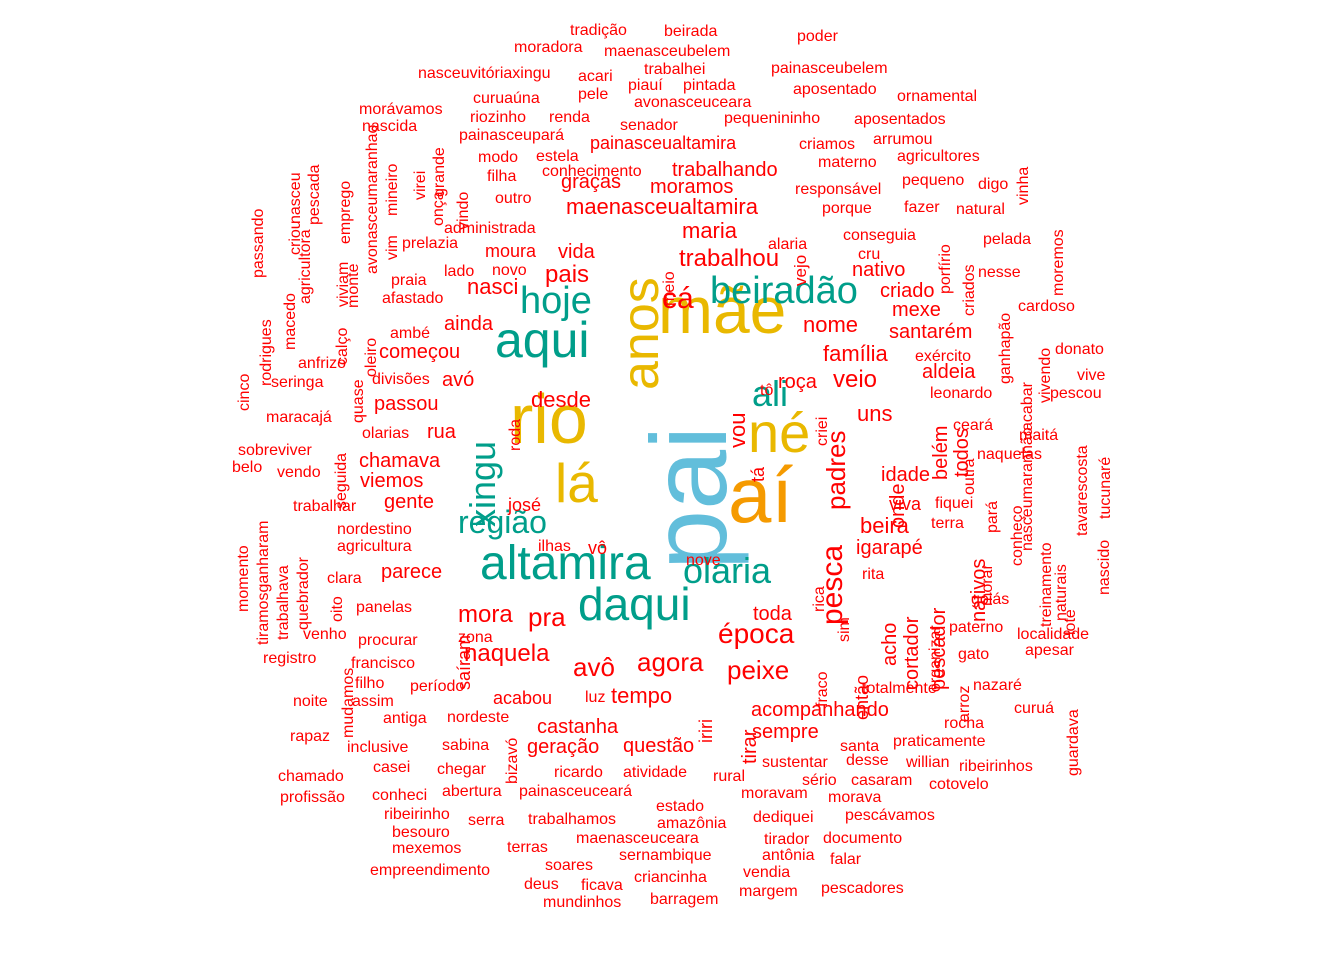 The image size is (1344, 960). I want to click on word-56: rua, so click(441, 432).